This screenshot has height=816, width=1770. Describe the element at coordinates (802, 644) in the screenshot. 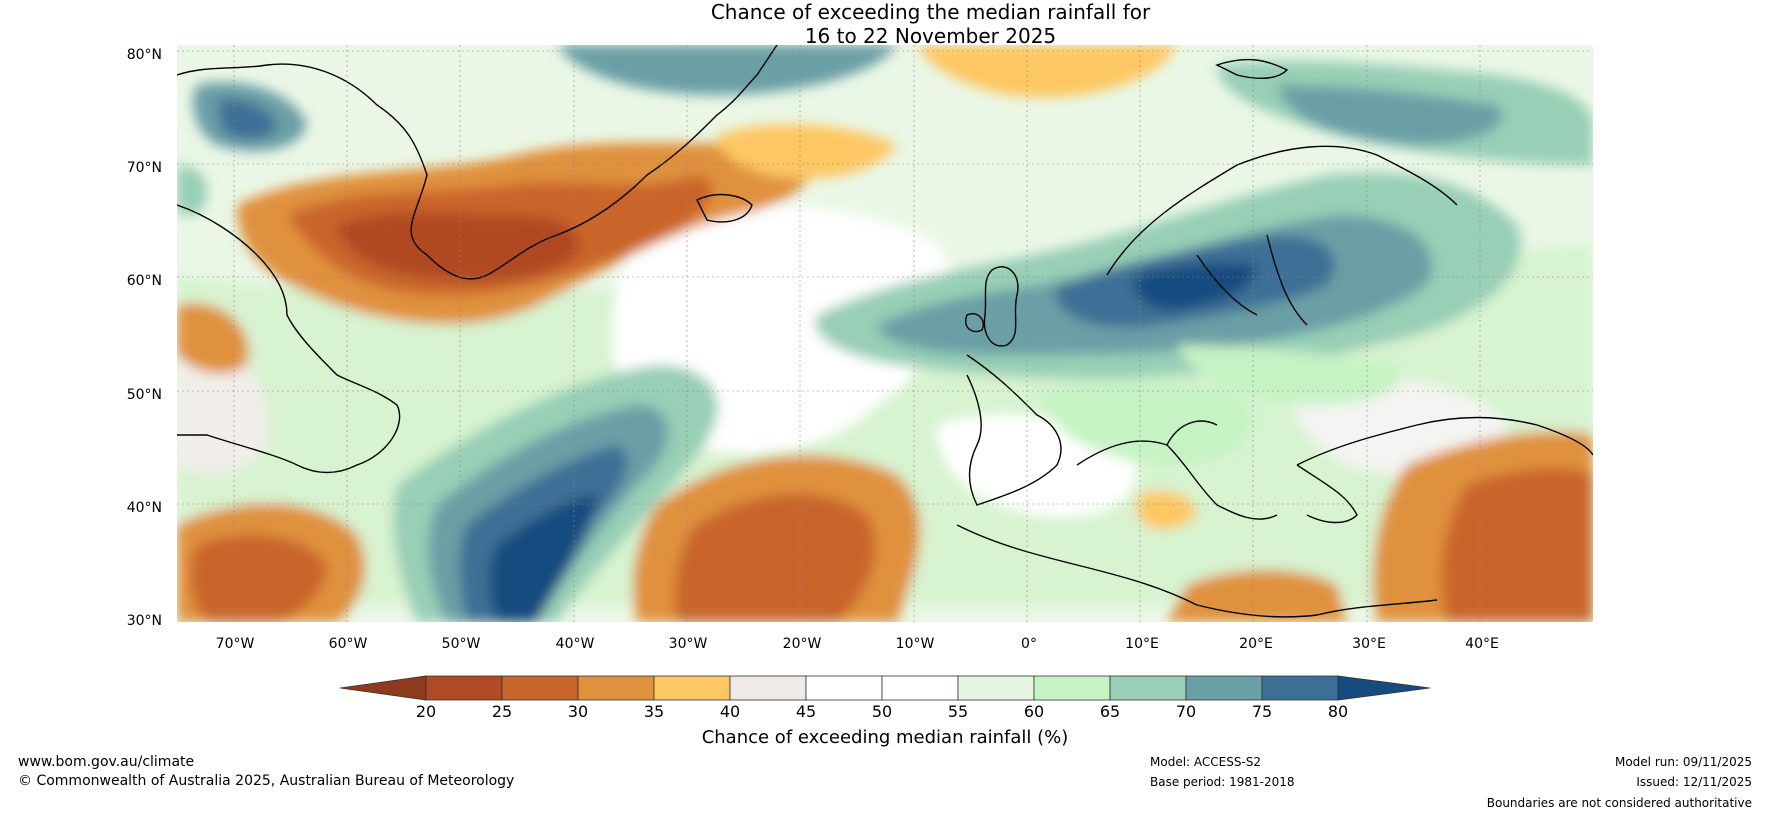

I see `lon-label-20w: 20°W` at that location.